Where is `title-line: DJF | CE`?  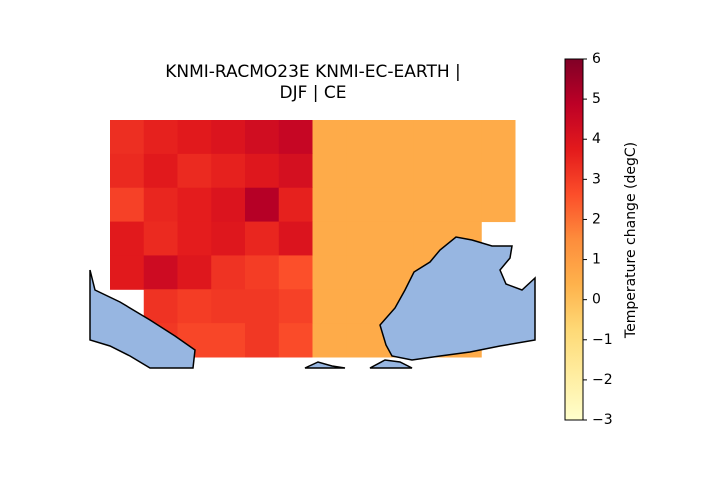 title-line: DJF | CE is located at coordinates (312, 93).